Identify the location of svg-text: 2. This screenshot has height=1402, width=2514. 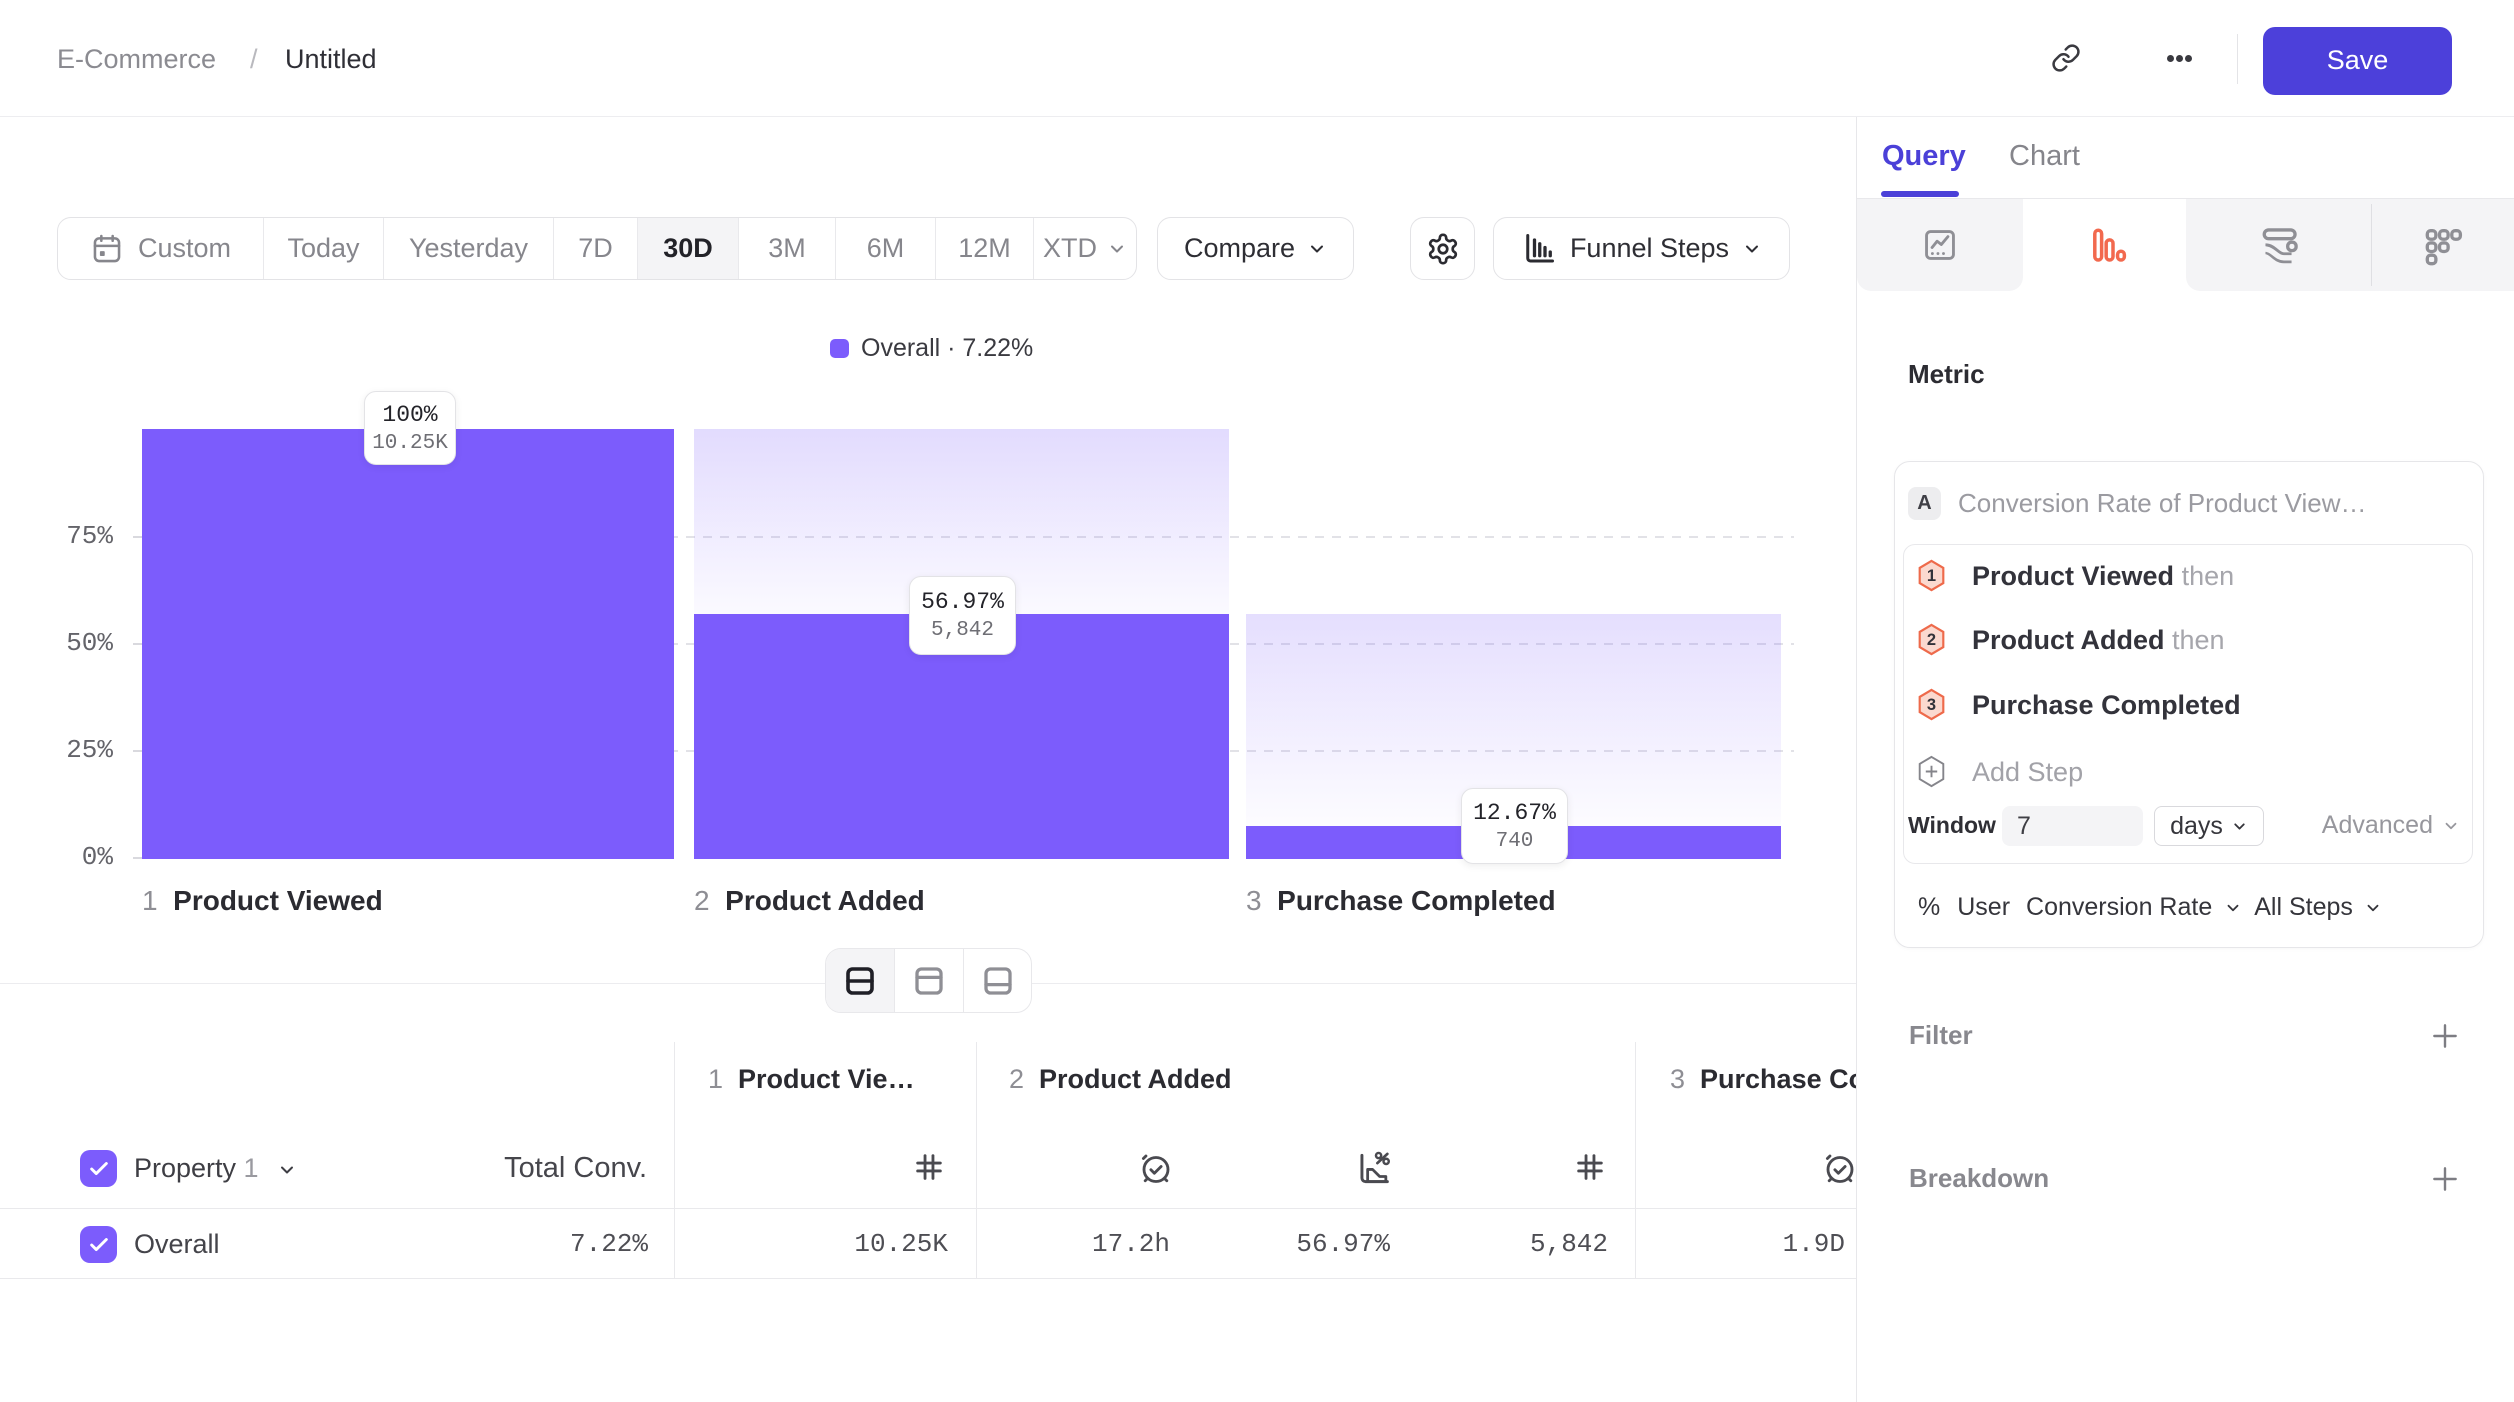
(1931, 640).